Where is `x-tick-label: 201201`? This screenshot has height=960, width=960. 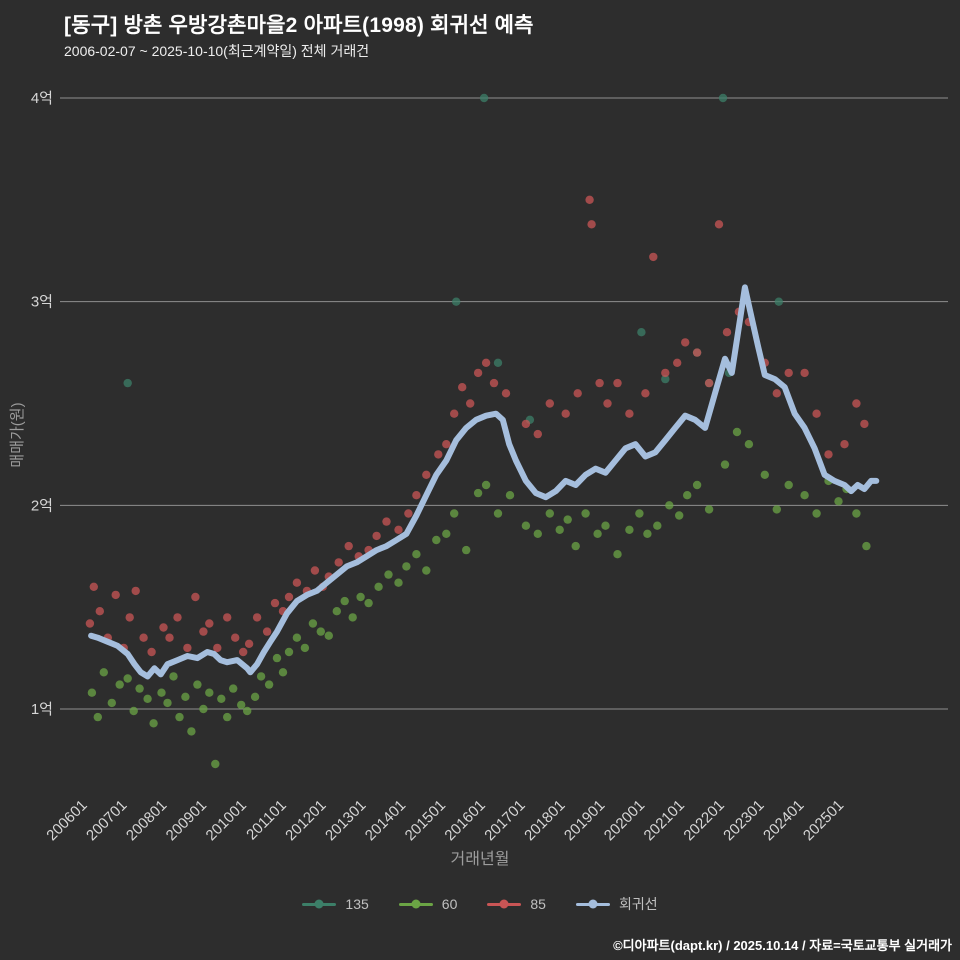
x-tick-label: 201201 is located at coordinates (305, 820).